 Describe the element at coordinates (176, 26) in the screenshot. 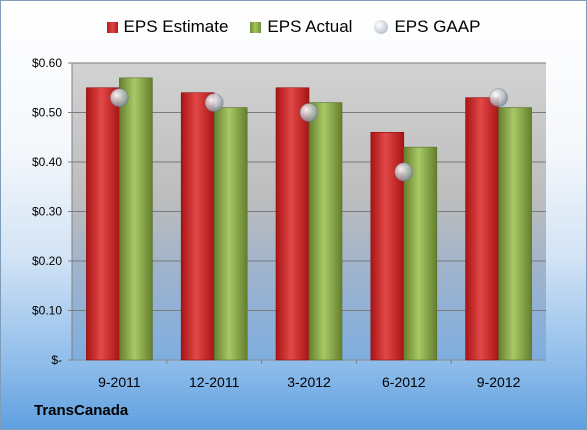

I see `legend-label-eps-estimate: EPS Estimate` at that location.